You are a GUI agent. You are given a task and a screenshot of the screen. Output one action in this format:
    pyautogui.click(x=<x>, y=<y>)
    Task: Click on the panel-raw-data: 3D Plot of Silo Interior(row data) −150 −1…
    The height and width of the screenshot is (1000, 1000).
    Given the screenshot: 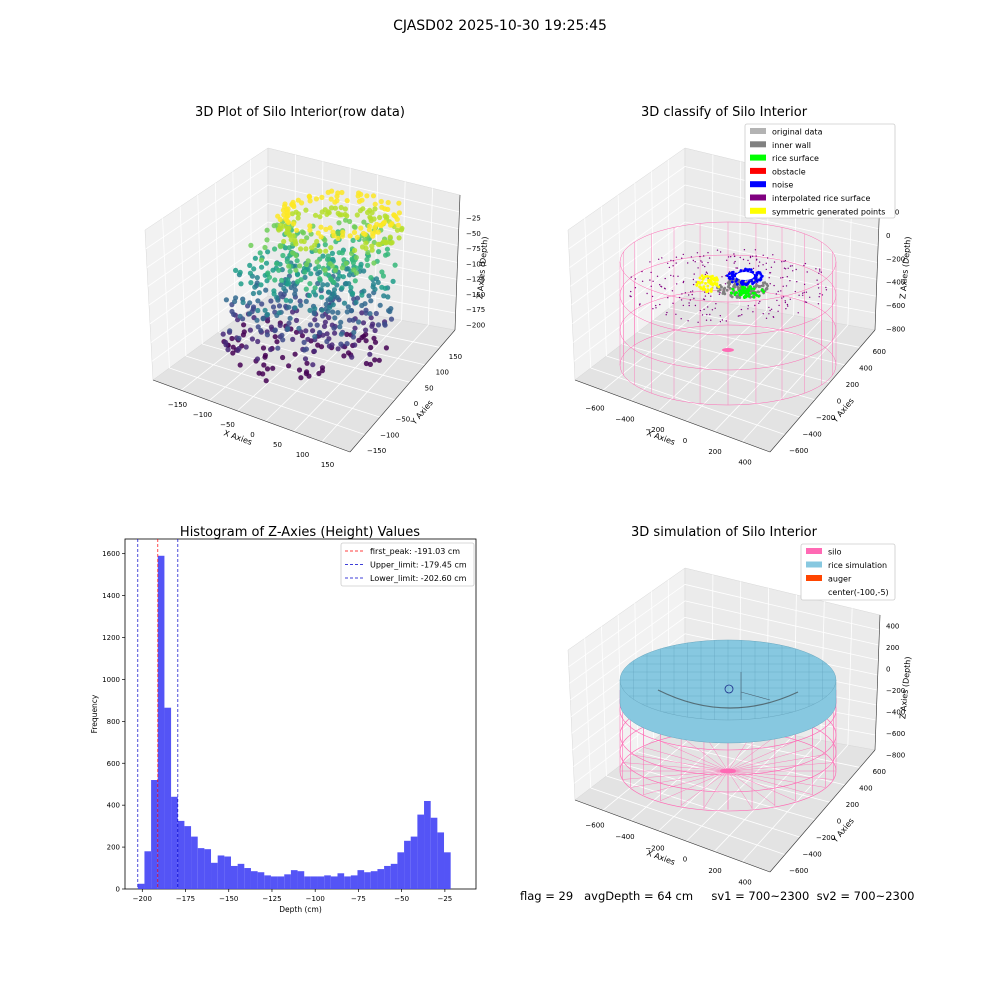 What is the action you would take?
    pyautogui.click(x=317, y=287)
    